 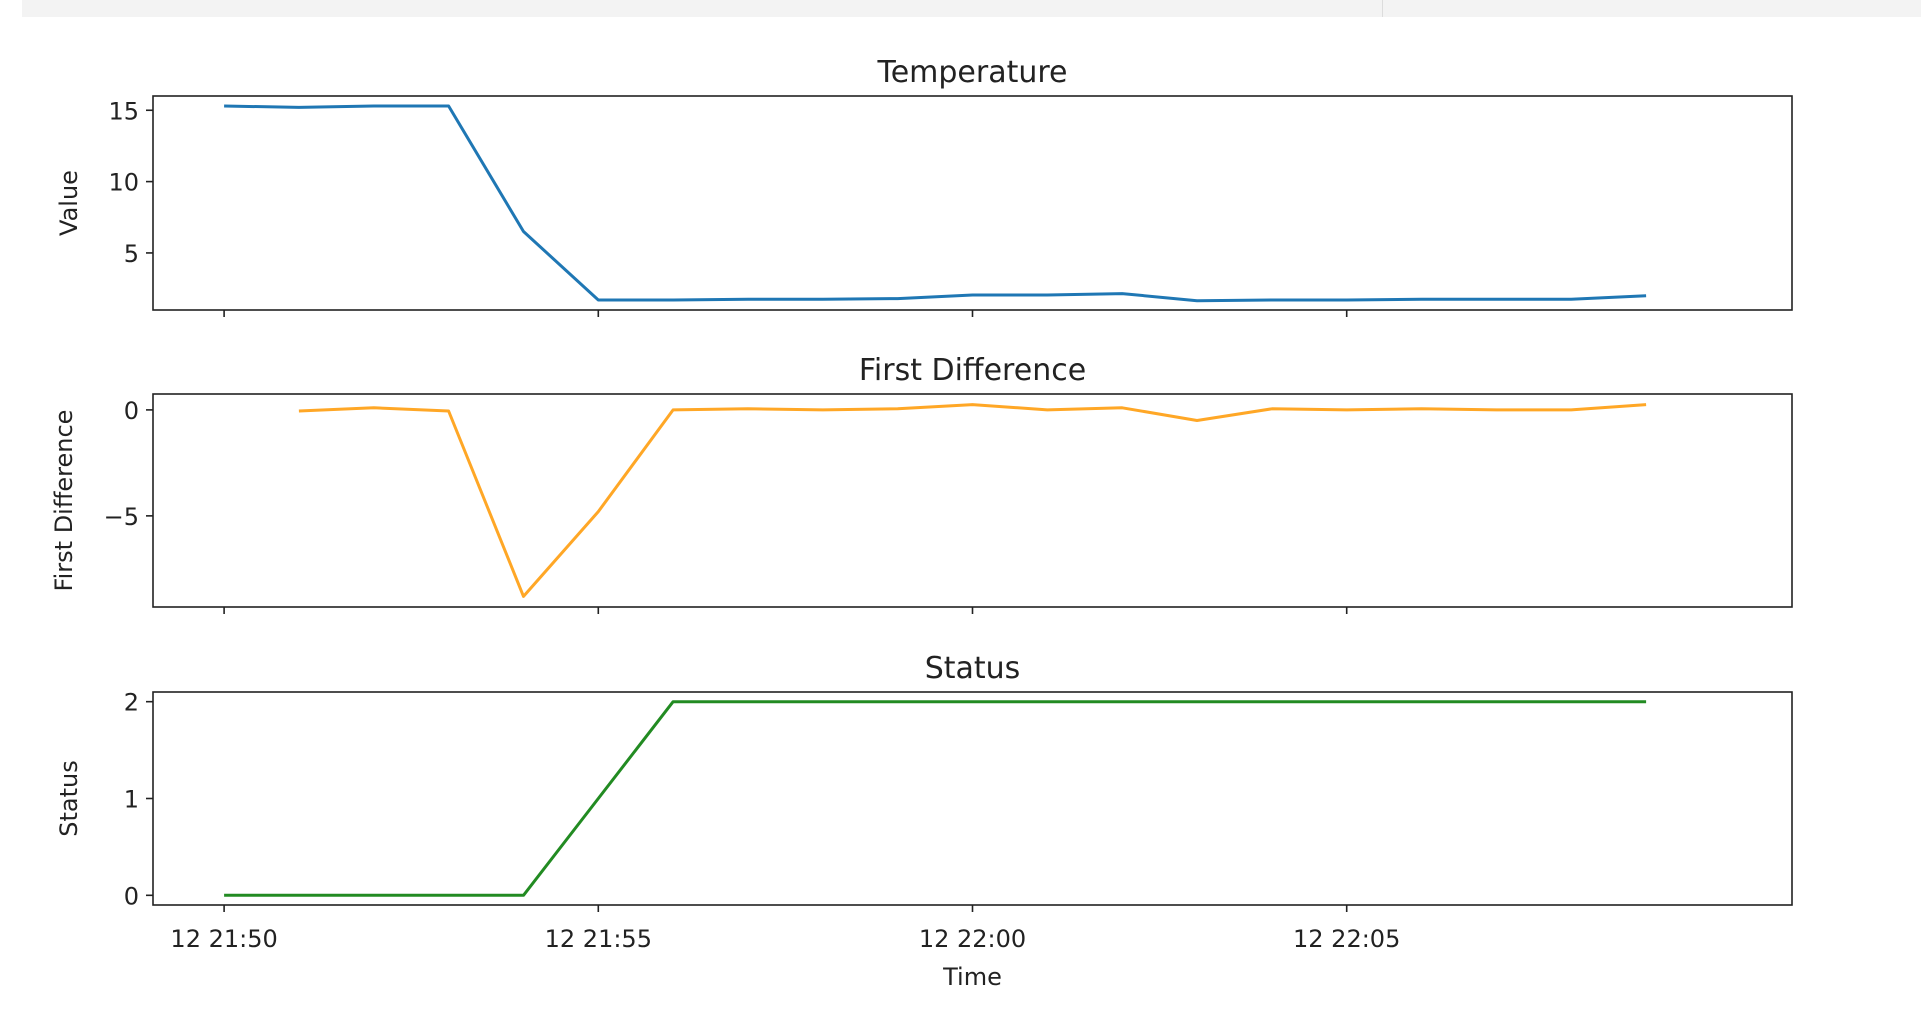 I want to click on chart-title-first-difference: First Difference, so click(x=972, y=370).